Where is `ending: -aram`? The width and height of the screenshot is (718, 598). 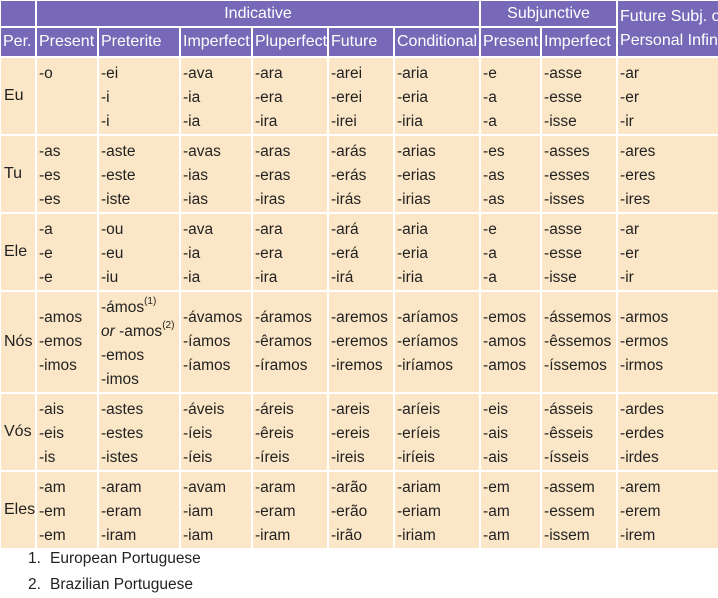
ending: -aram is located at coordinates (121, 487).